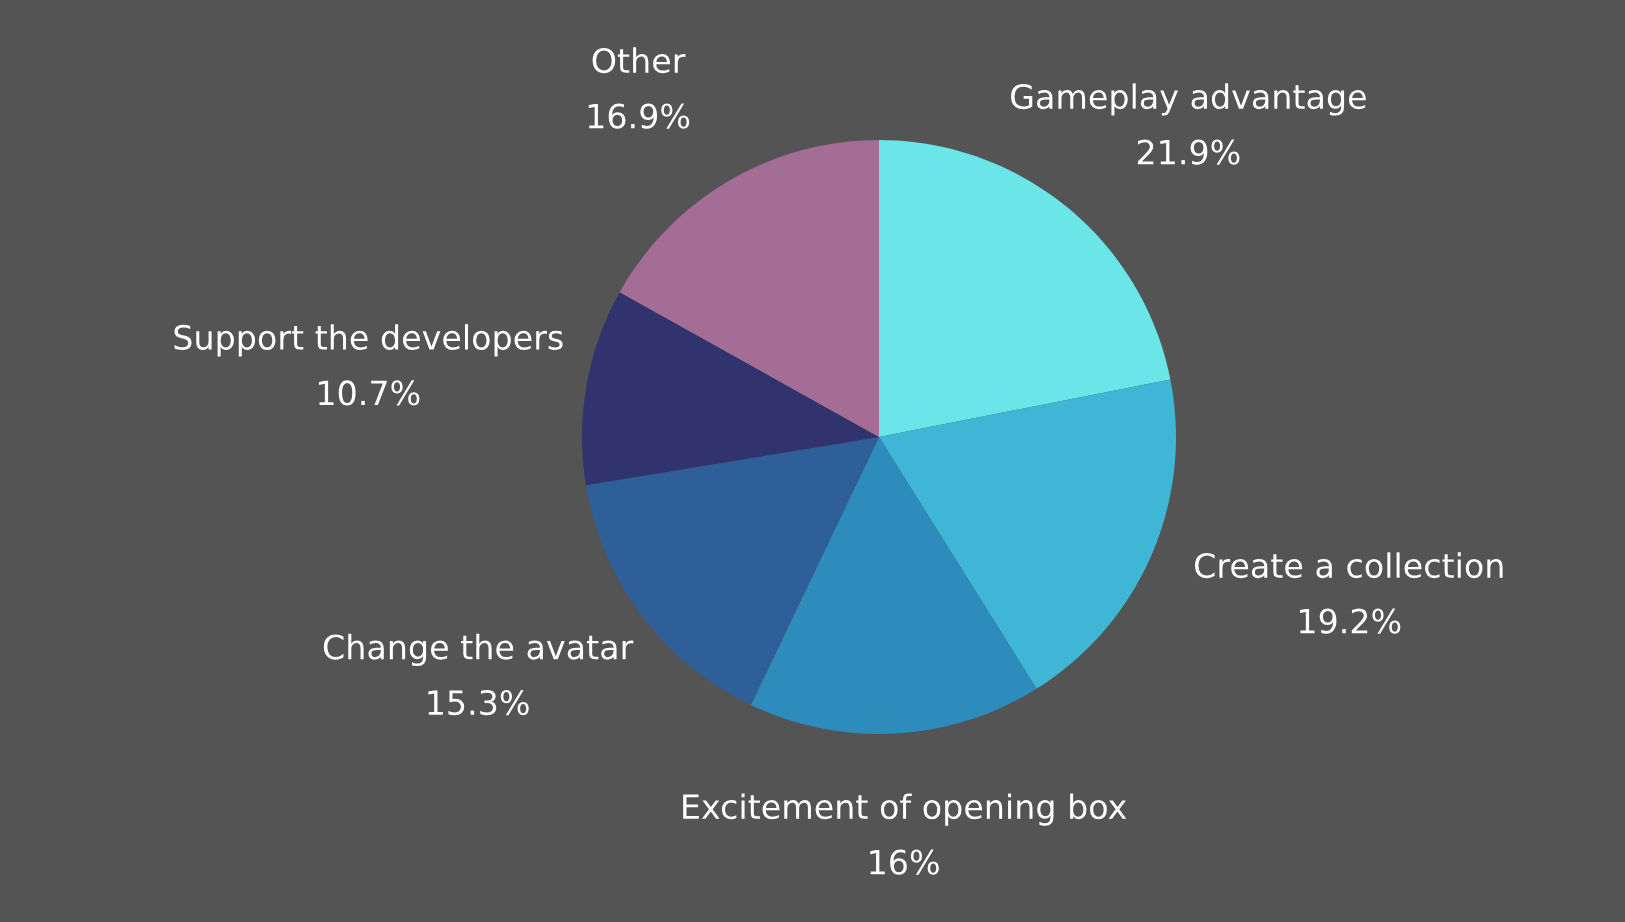 The height and width of the screenshot is (922, 1625). I want to click on slice-label: Gameplay advantage, so click(1188, 99).